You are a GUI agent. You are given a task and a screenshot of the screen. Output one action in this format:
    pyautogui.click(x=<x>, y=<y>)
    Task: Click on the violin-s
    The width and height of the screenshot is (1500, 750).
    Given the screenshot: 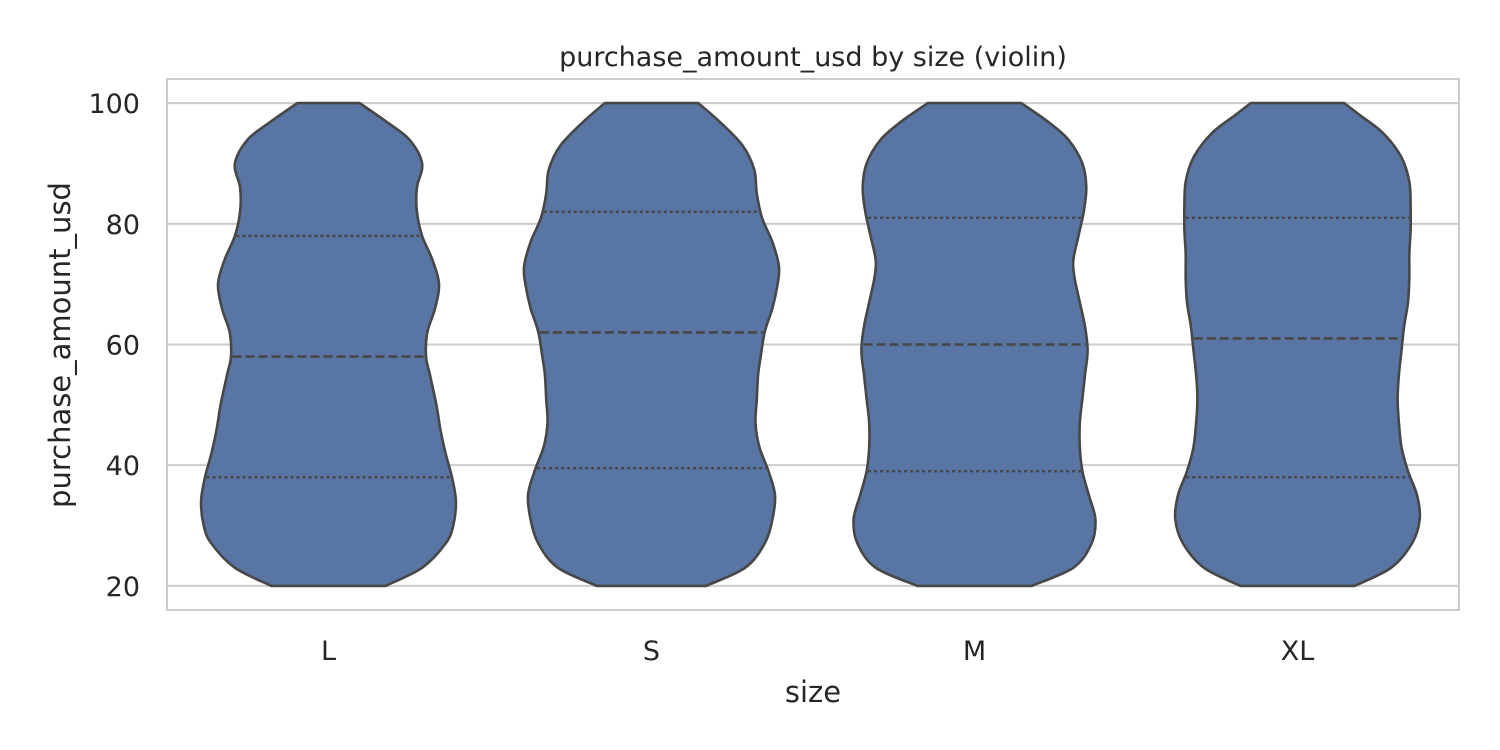 What is the action you would take?
    pyautogui.click(x=651, y=344)
    